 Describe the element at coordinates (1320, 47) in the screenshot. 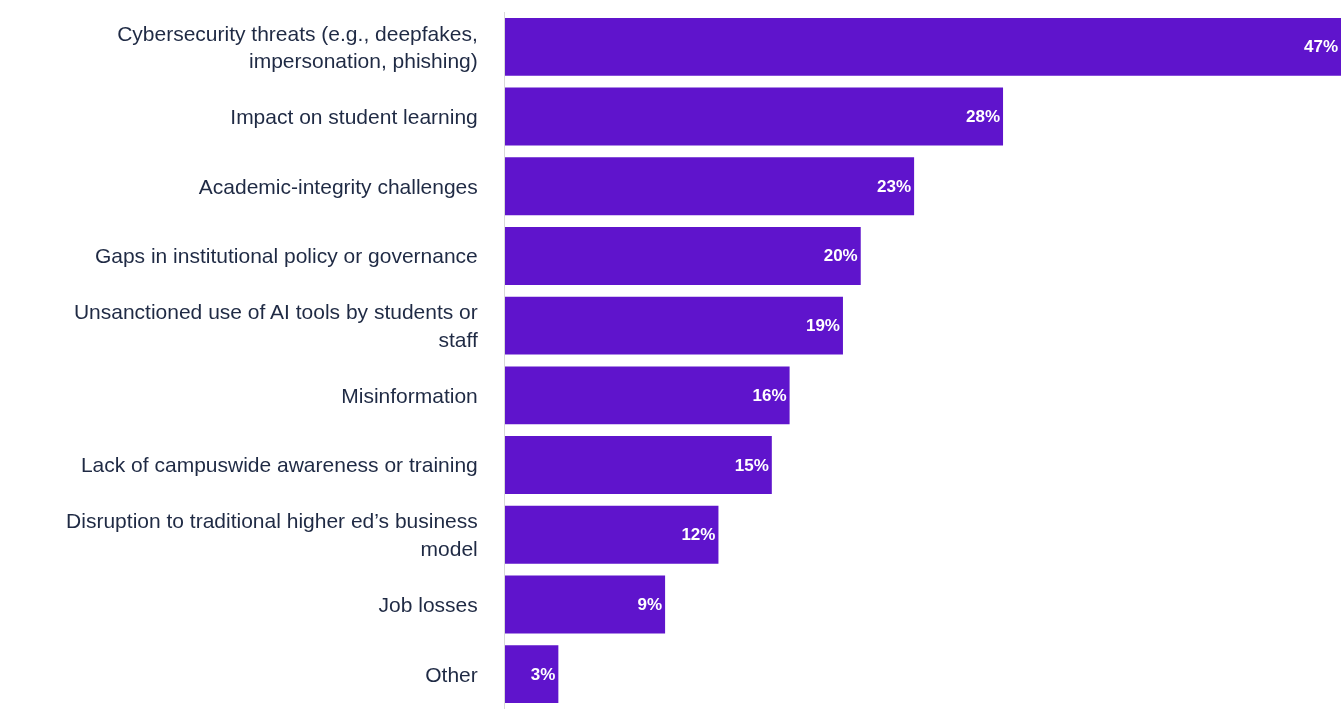

I see `data-label: 47%` at that location.